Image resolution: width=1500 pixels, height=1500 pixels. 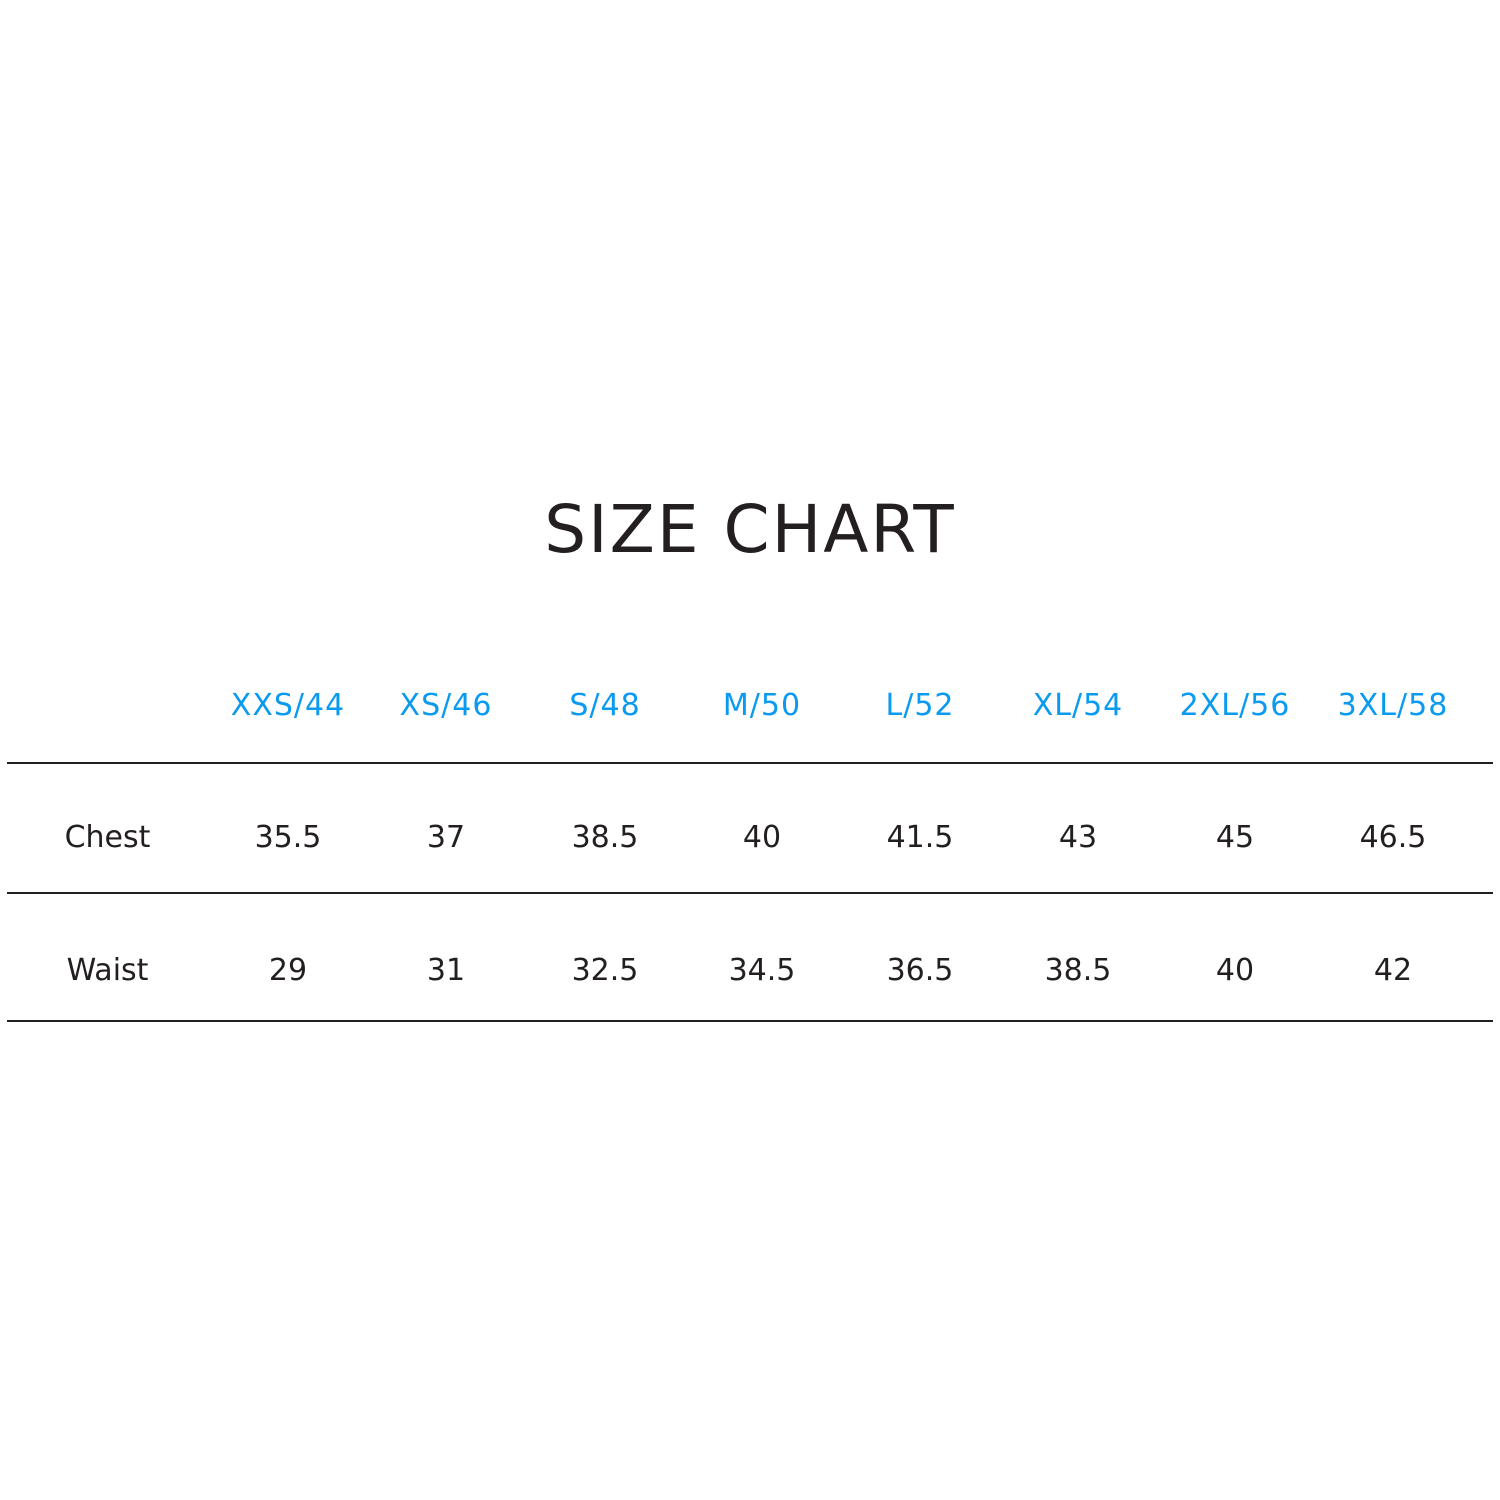 I want to click on column-header: M/50, so click(x=762, y=705).